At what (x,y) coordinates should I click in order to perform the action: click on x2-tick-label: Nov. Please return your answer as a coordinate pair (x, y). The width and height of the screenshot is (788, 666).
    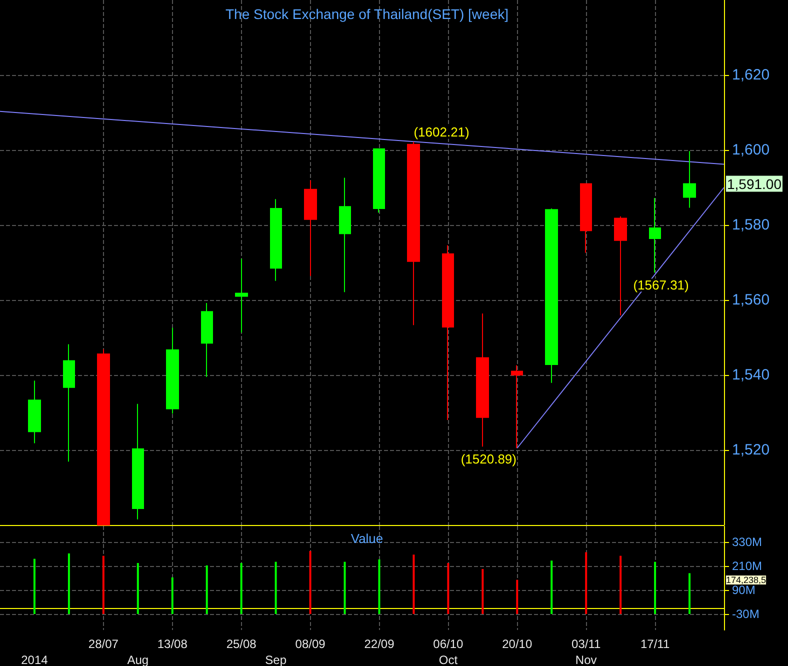
    Looking at the image, I should click on (586, 659).